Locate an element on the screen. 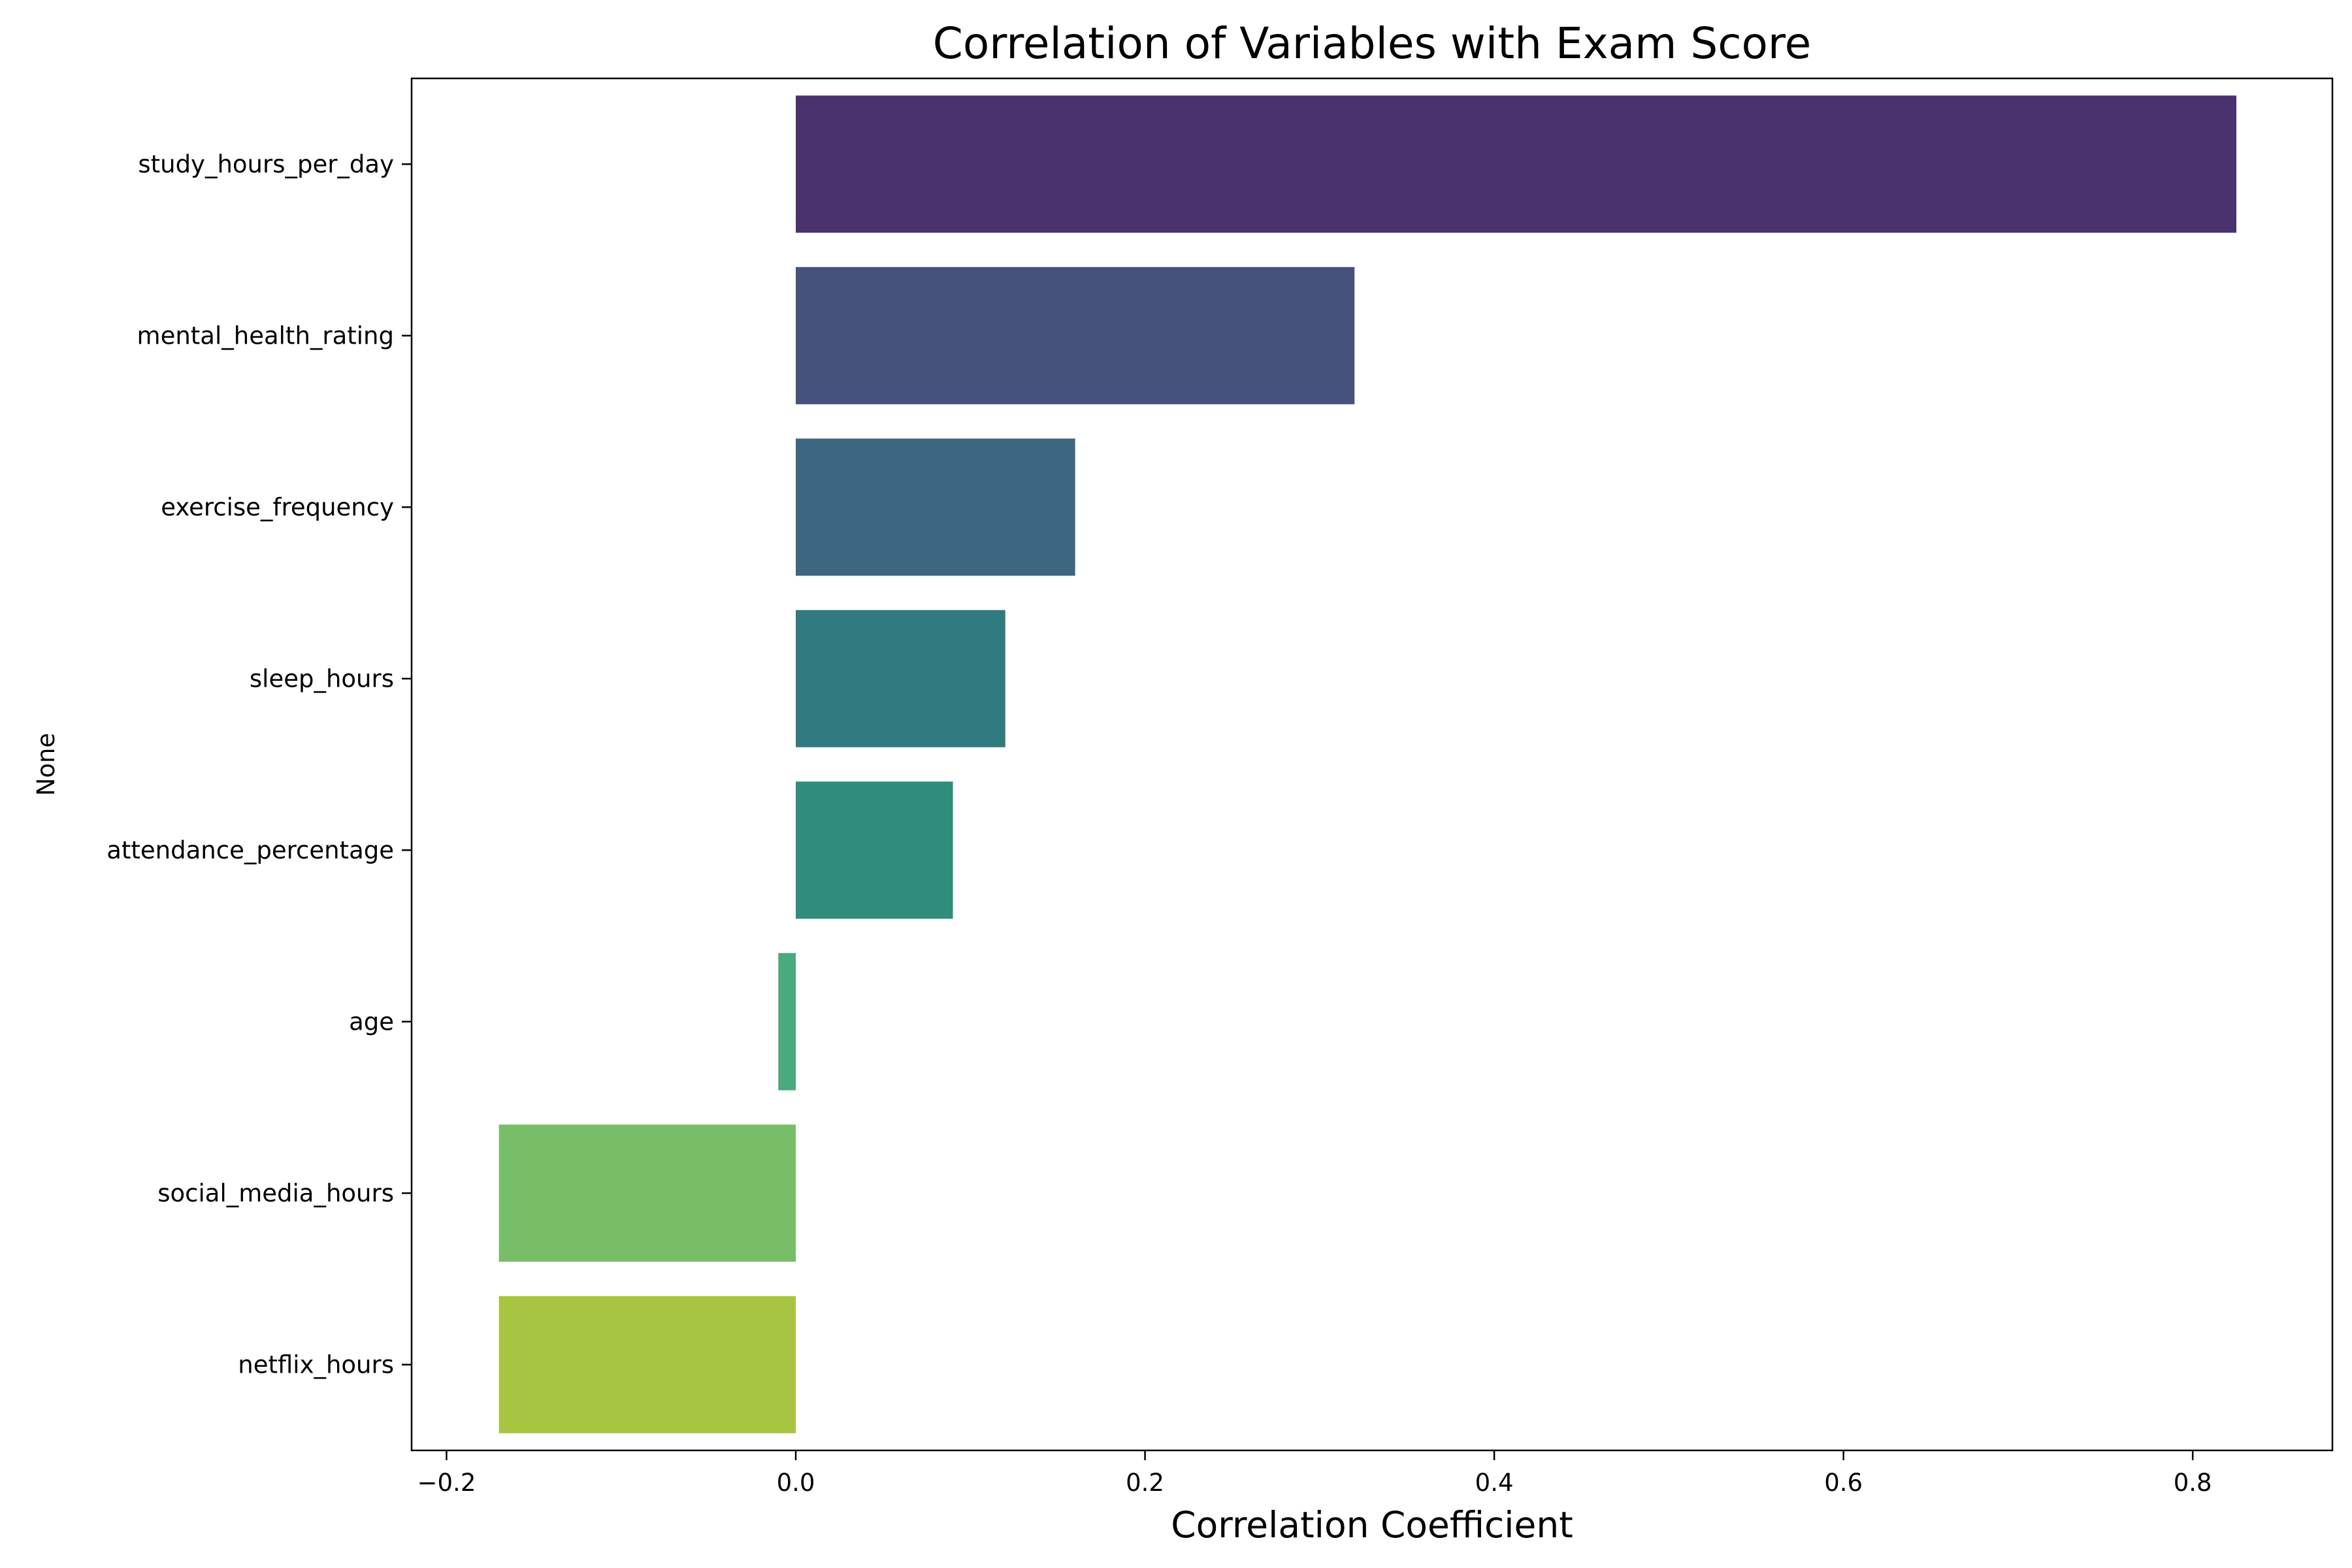 Image resolution: width=2352 pixels, height=1568 pixels. y-tick-label: attendance_percentage is located at coordinates (250, 850).